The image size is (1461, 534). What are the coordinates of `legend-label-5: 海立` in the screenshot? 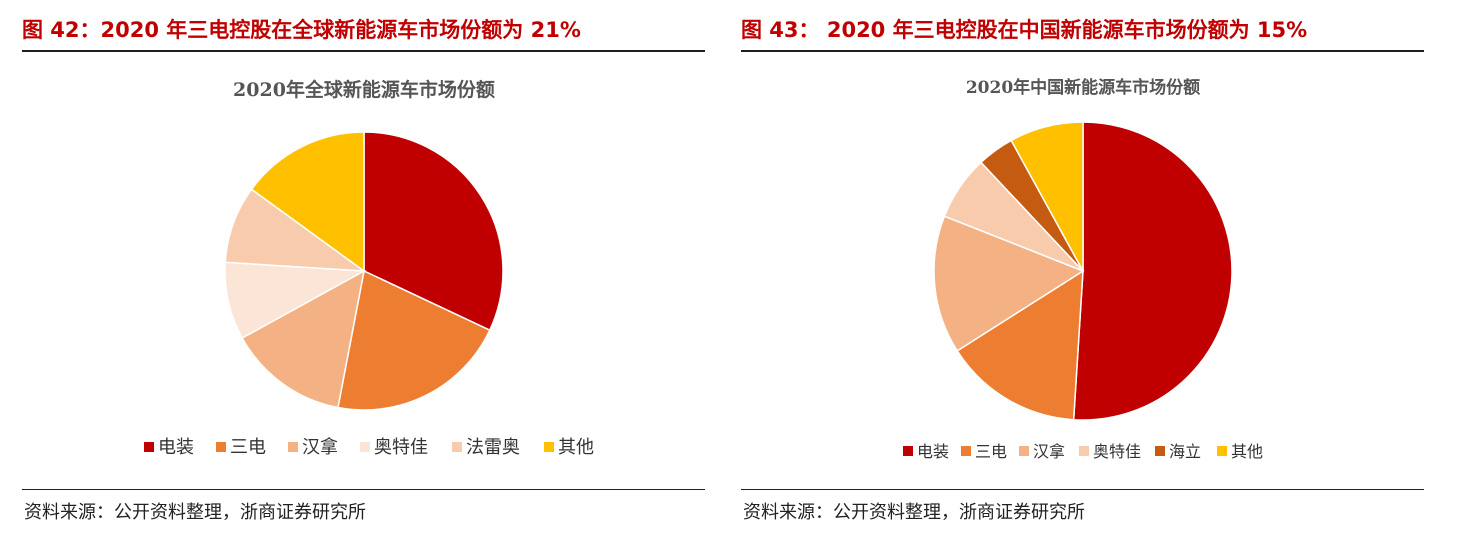 It's located at (1185, 451).